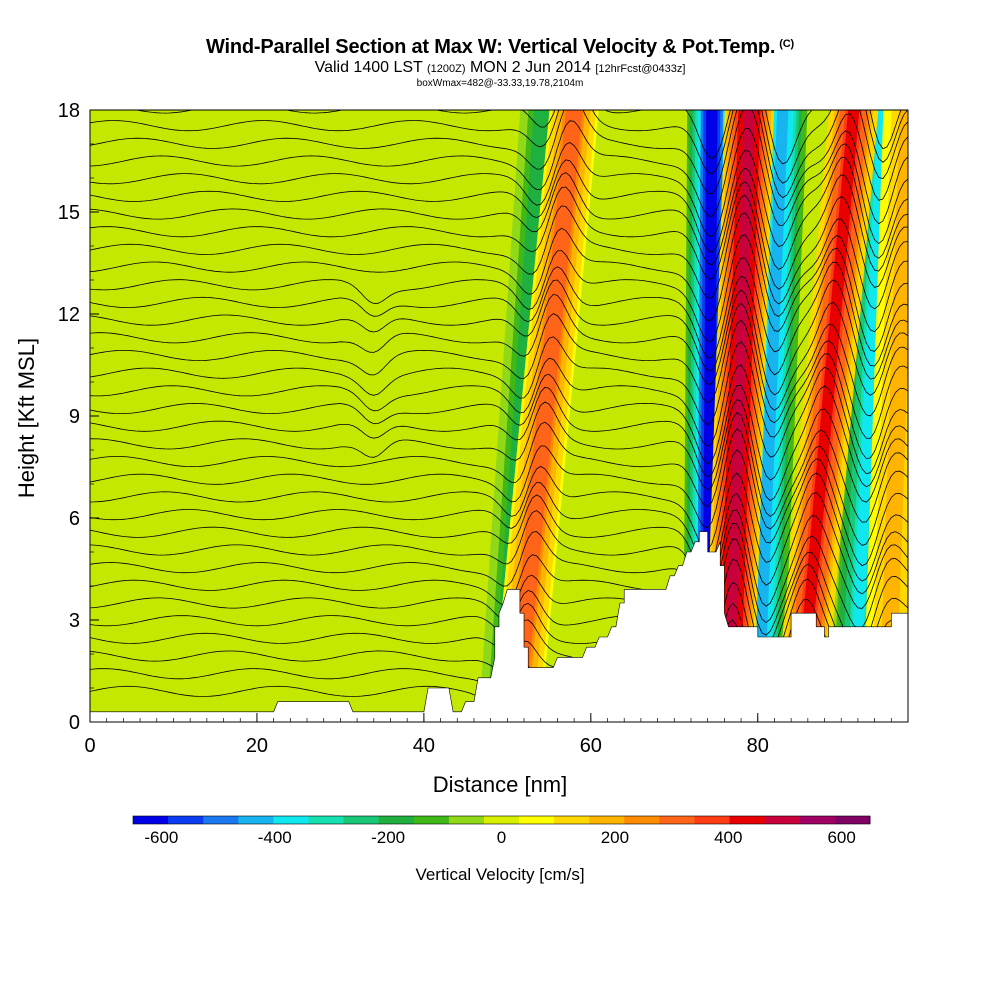  Describe the element at coordinates (446, 69) in the screenshot. I see `valid-utc: (1200Z)` at that location.